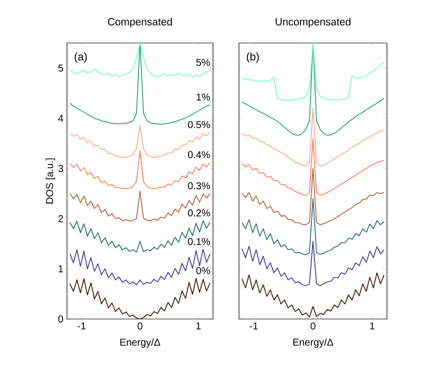 This screenshot has height=366, width=436. I want to click on y-tick-label: 3, so click(61, 168).